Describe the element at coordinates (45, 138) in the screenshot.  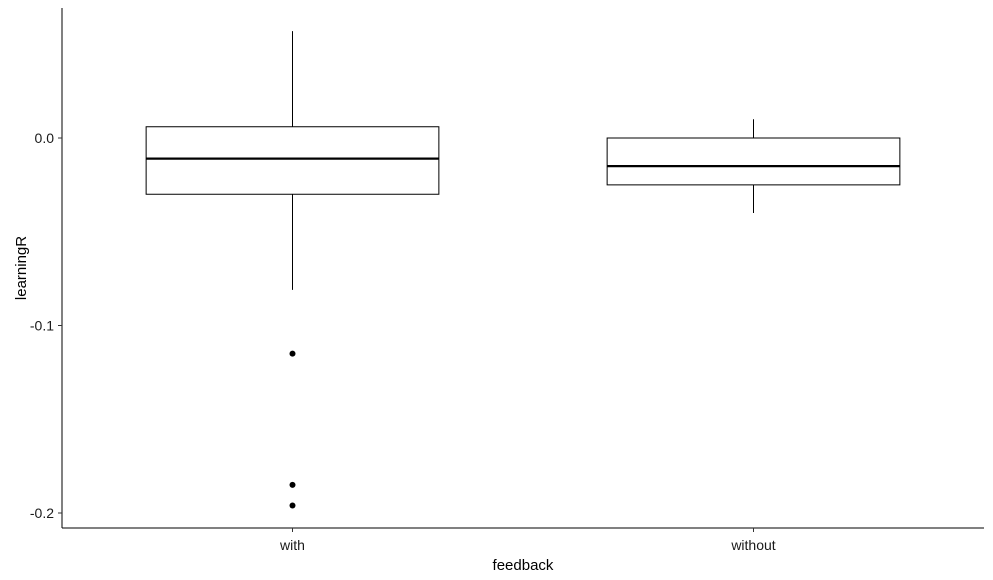
I see `y-tick-label: 0.0` at that location.